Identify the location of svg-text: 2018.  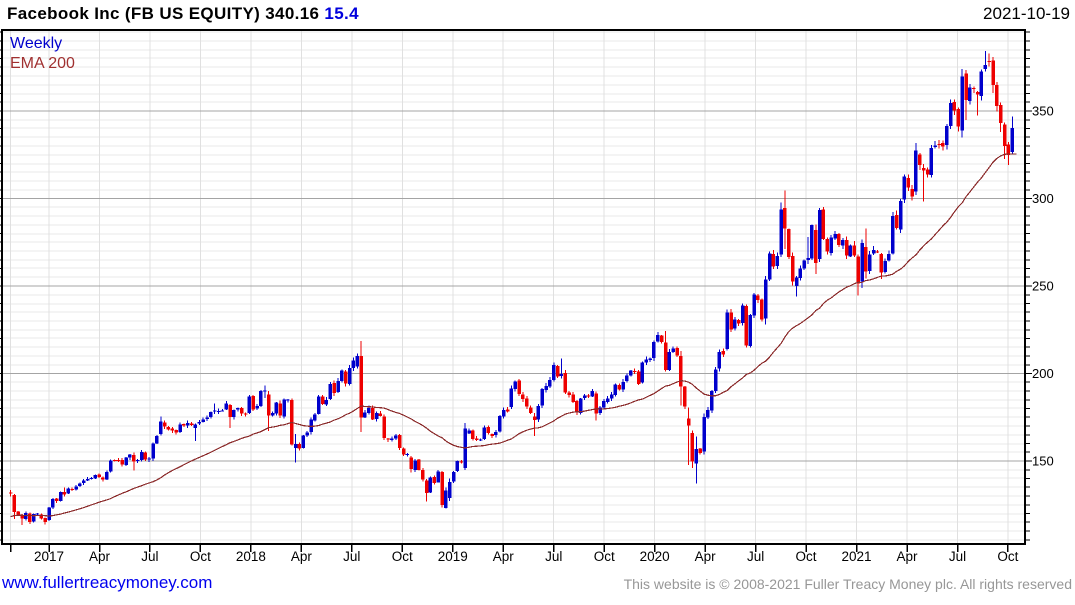
(251, 556).